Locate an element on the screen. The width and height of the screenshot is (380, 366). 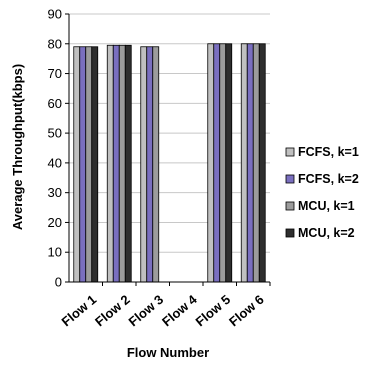
x-tick-label: Flow 3 is located at coordinates (146, 310).